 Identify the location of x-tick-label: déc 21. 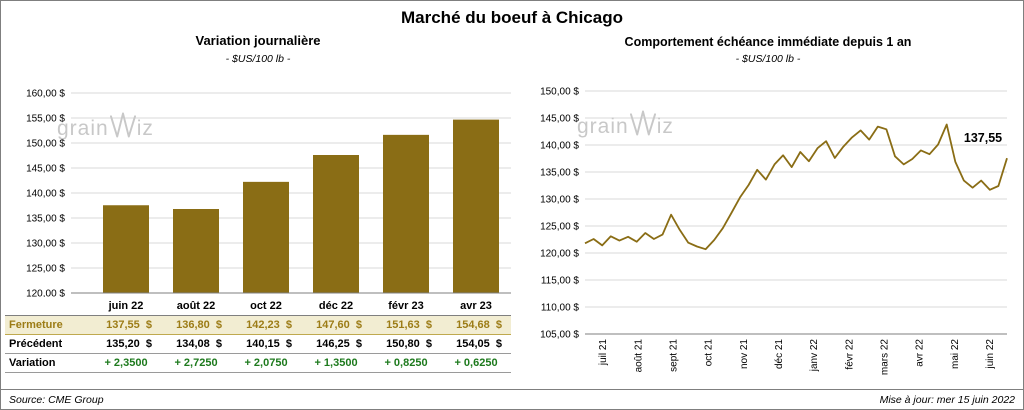
(779, 354).